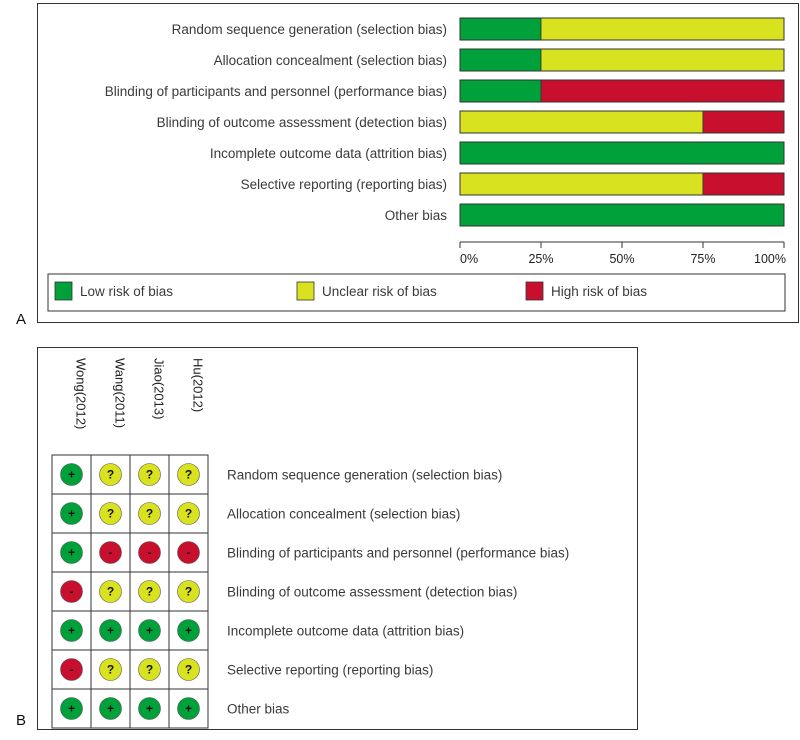 Image resolution: width=800 pixels, height=740 pixels. What do you see at coordinates (120, 393) in the screenshot?
I see `study-name: Wang(2011)` at bounding box center [120, 393].